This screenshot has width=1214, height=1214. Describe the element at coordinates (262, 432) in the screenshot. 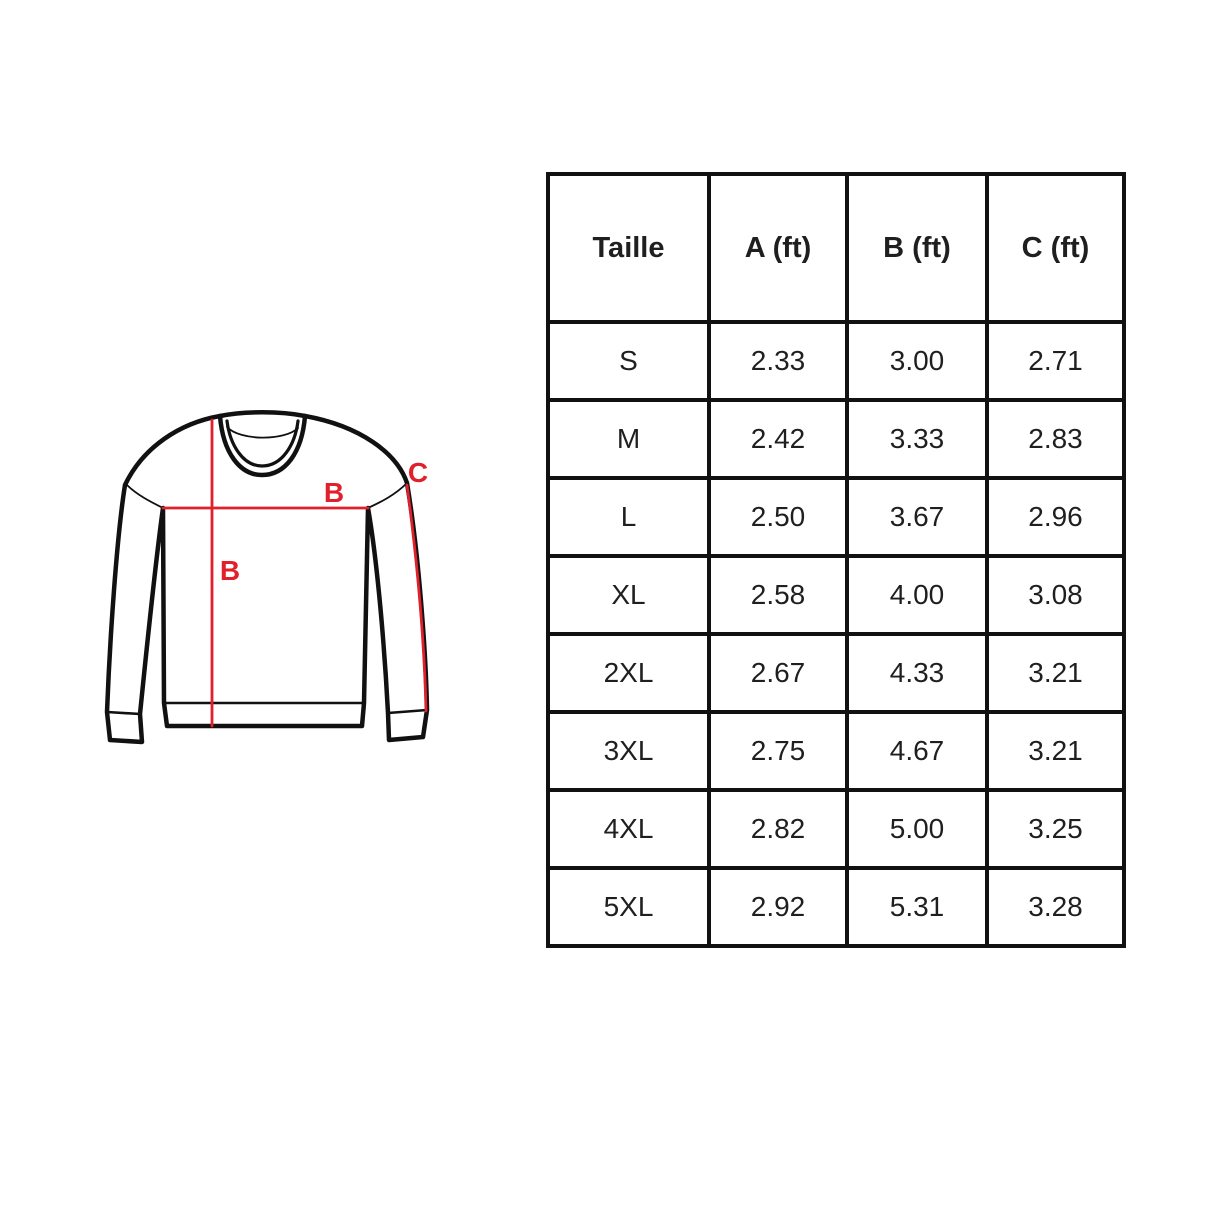

I see `collar-back-line` at that location.